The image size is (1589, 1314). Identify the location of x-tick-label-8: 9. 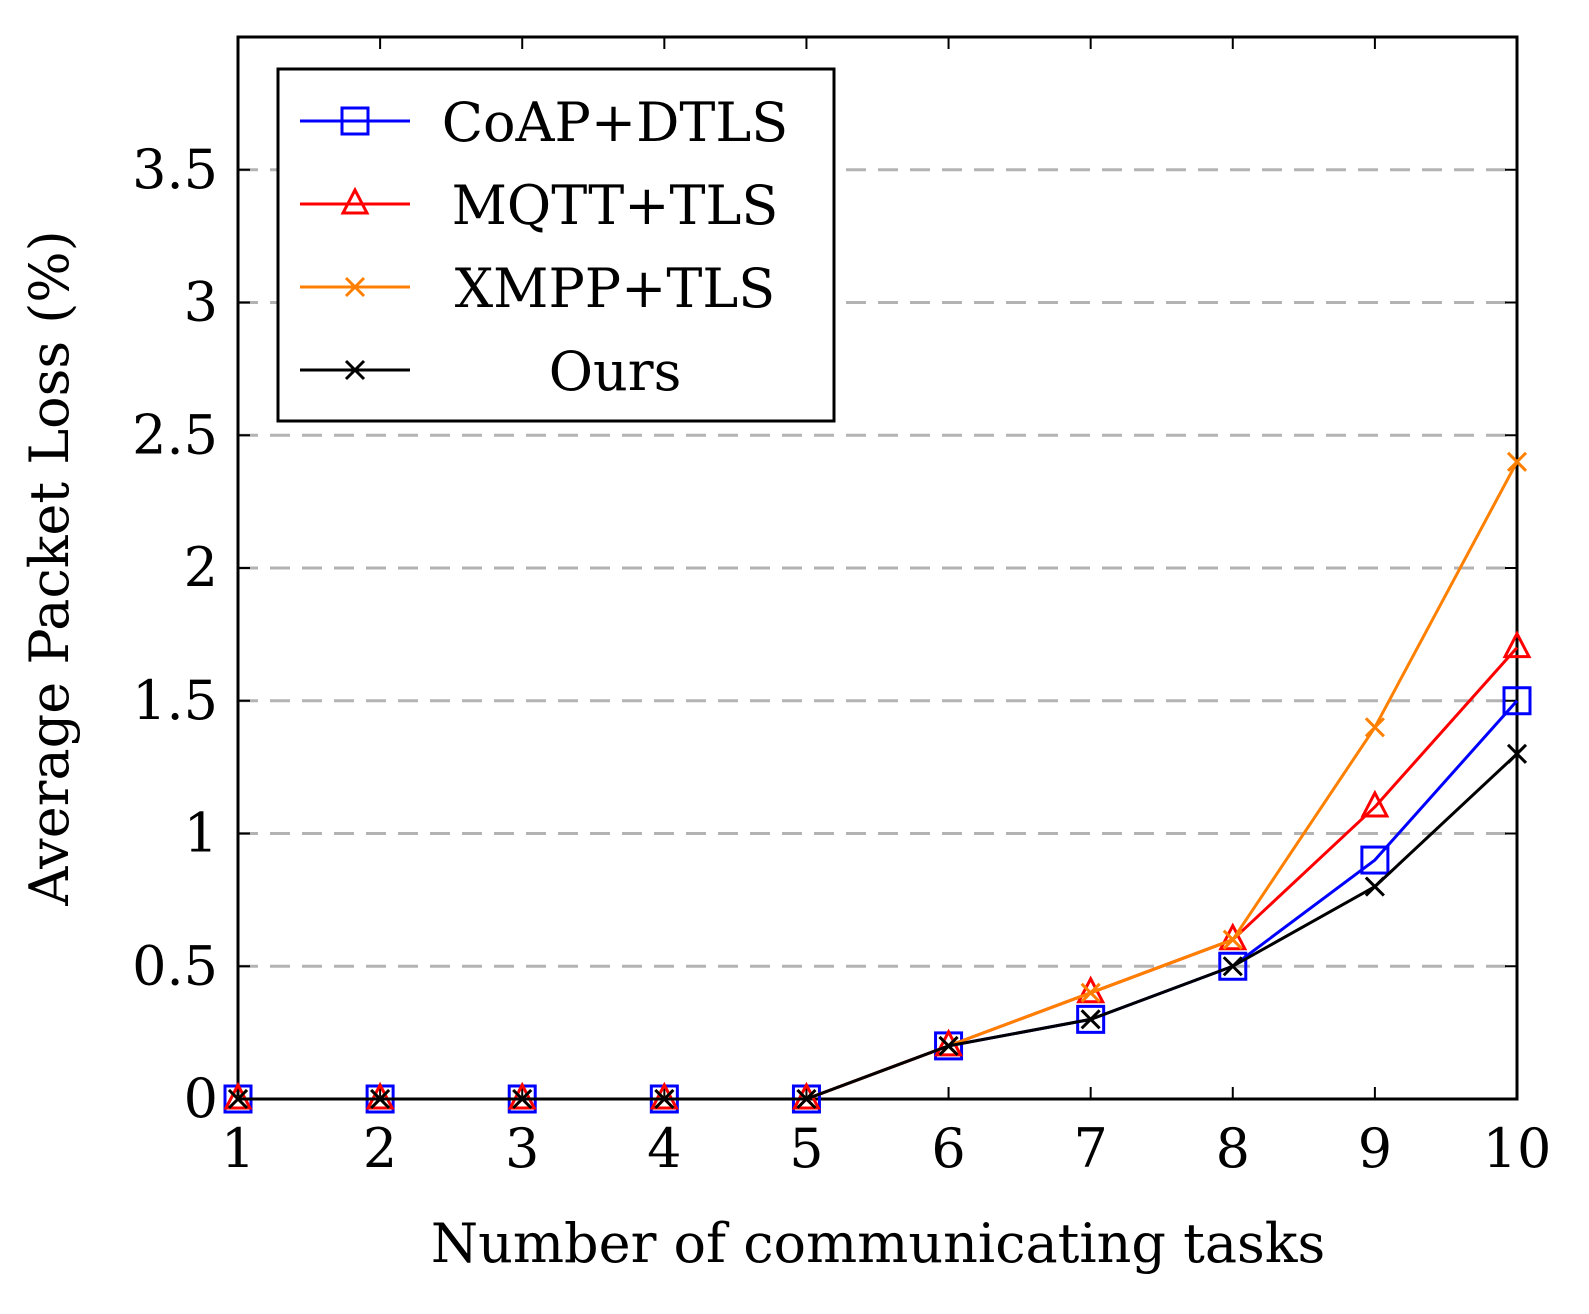
(1375, 1148).